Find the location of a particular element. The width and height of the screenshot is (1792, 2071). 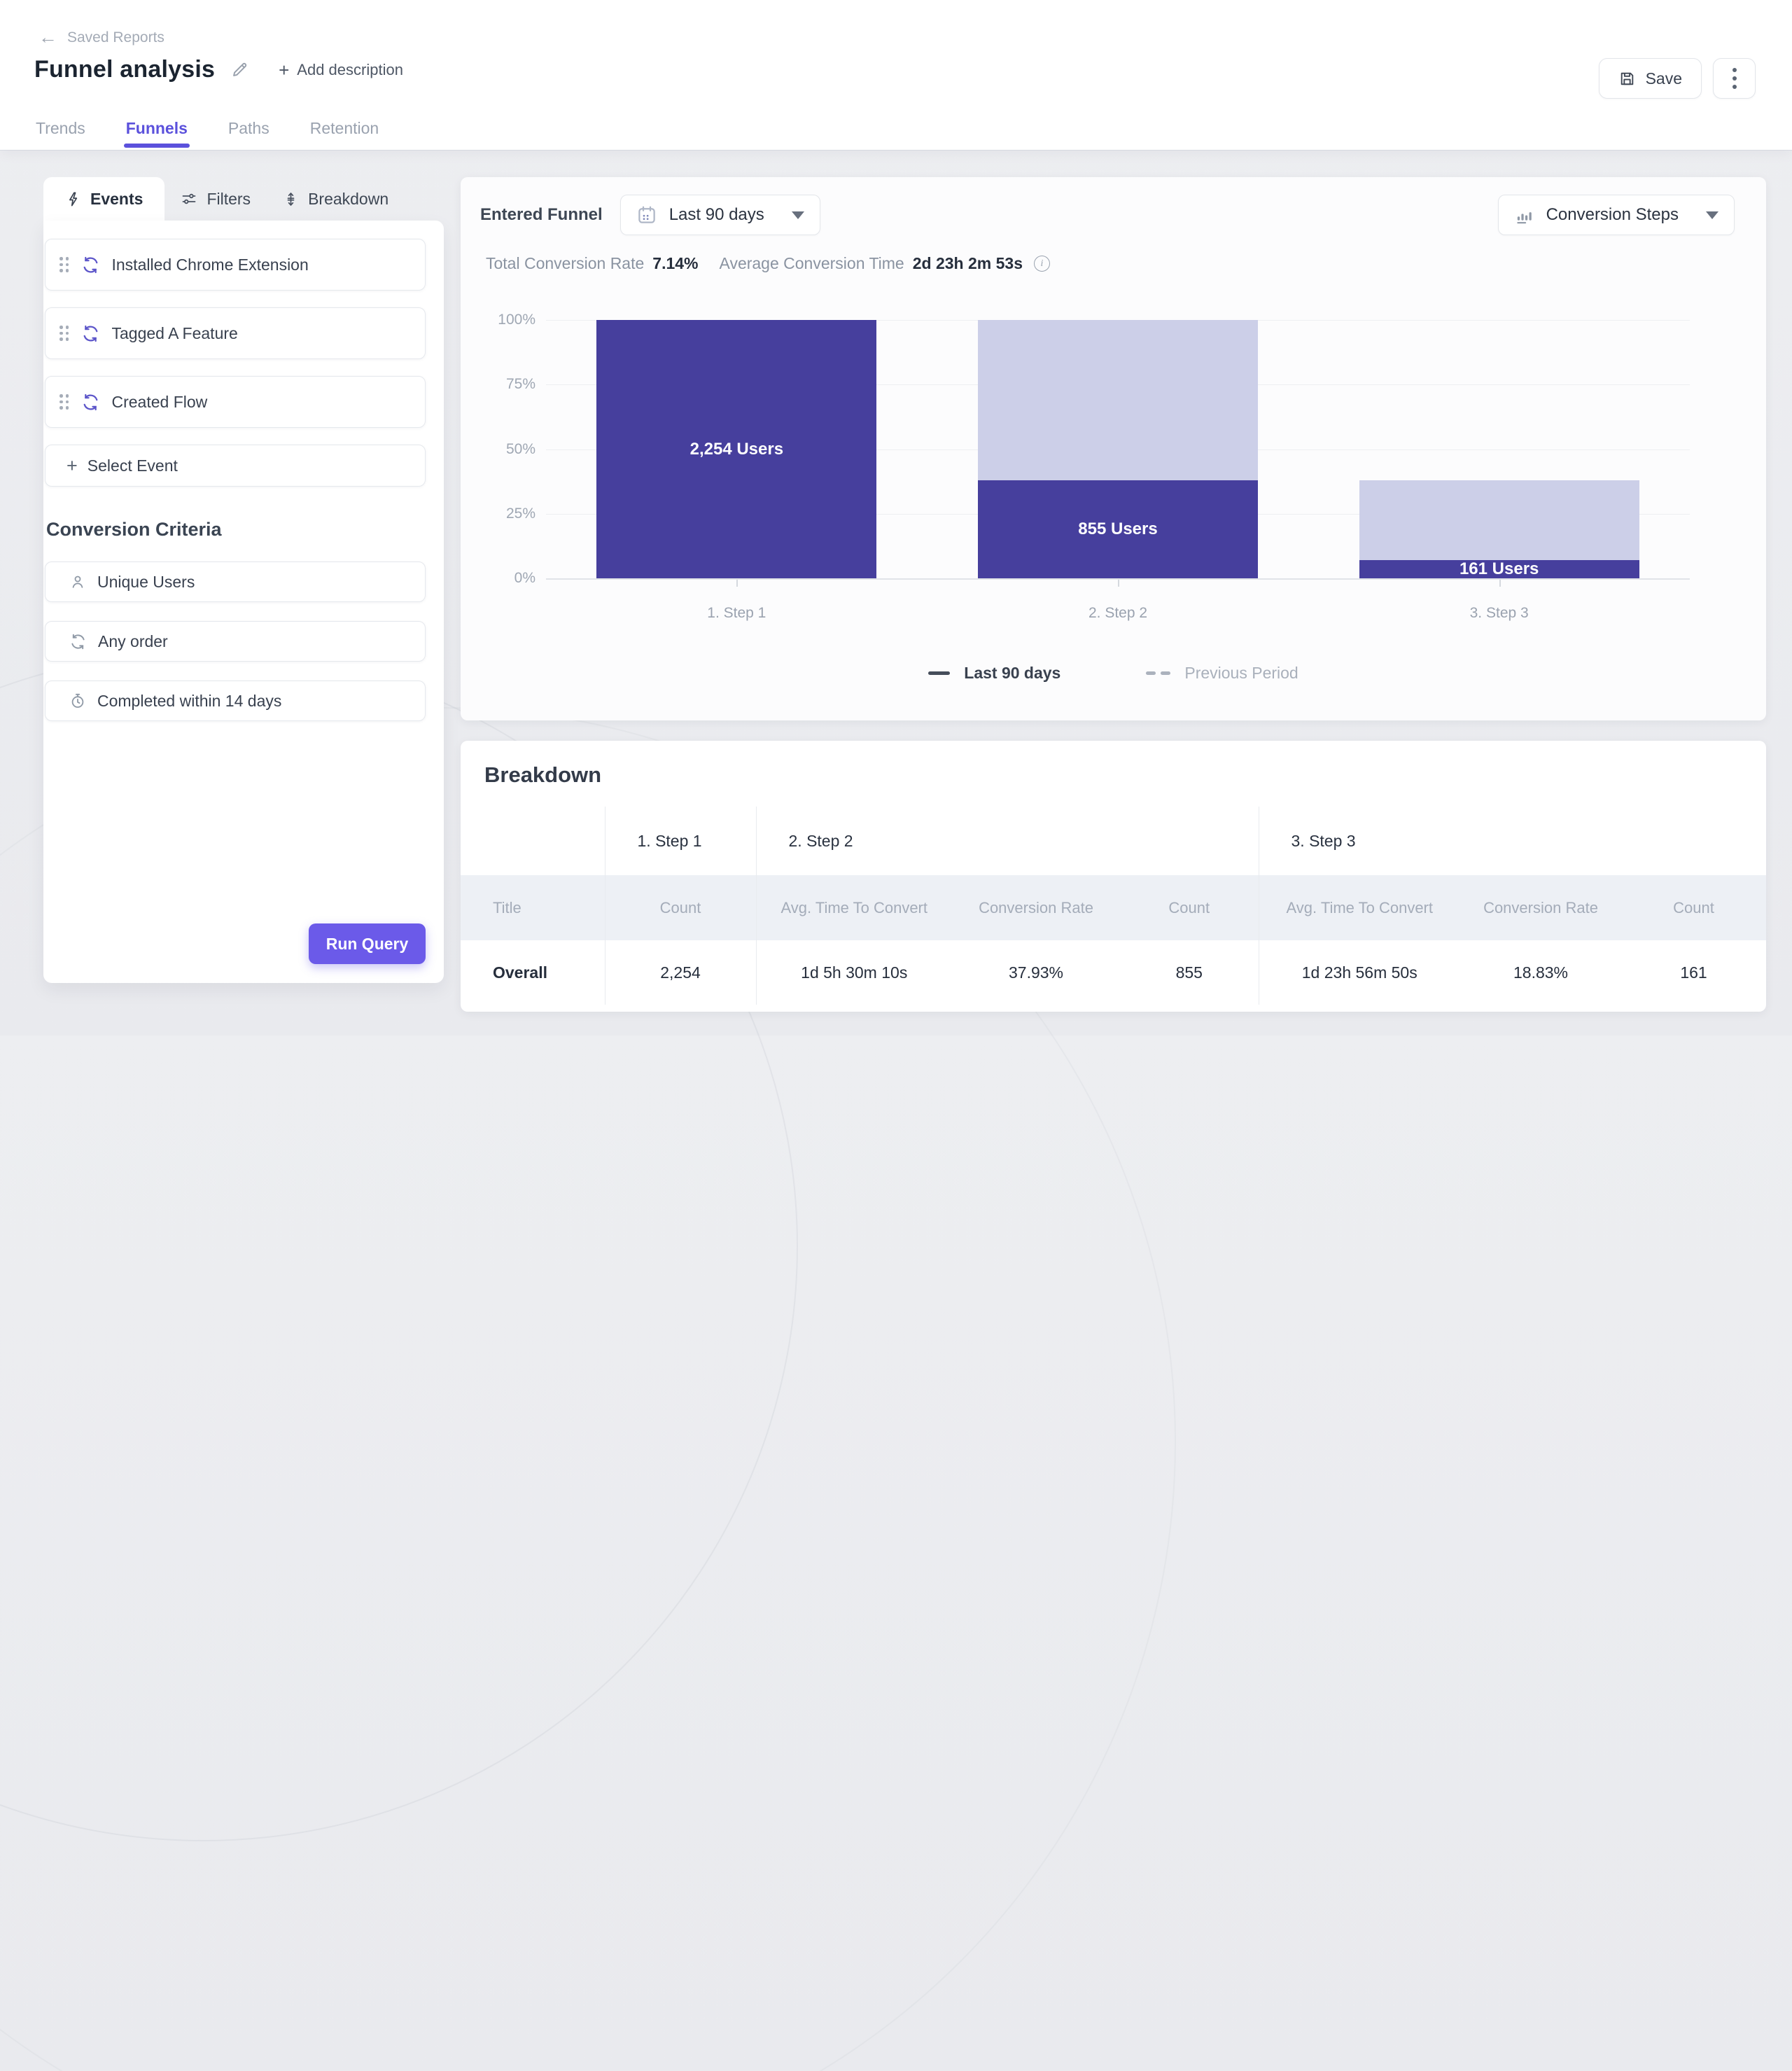

bar-value-label: 855 Users is located at coordinates (1118, 529).